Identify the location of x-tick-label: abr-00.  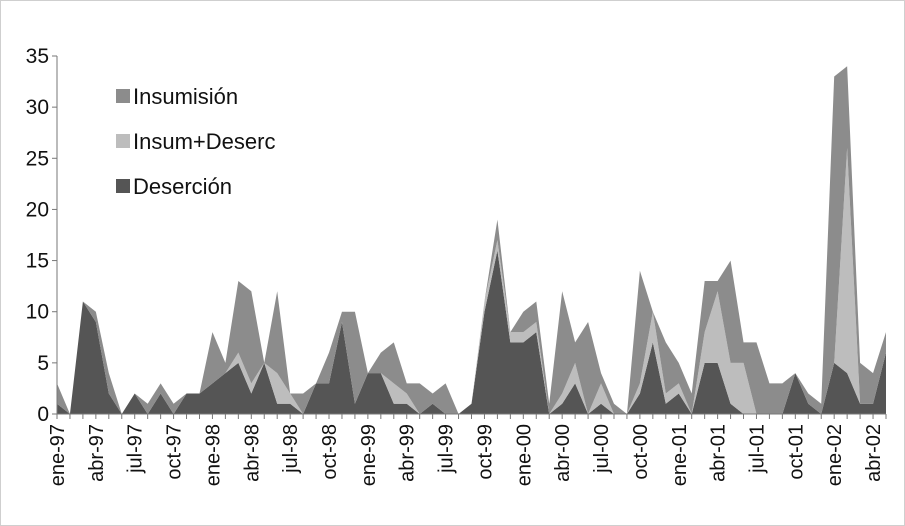
(563, 453).